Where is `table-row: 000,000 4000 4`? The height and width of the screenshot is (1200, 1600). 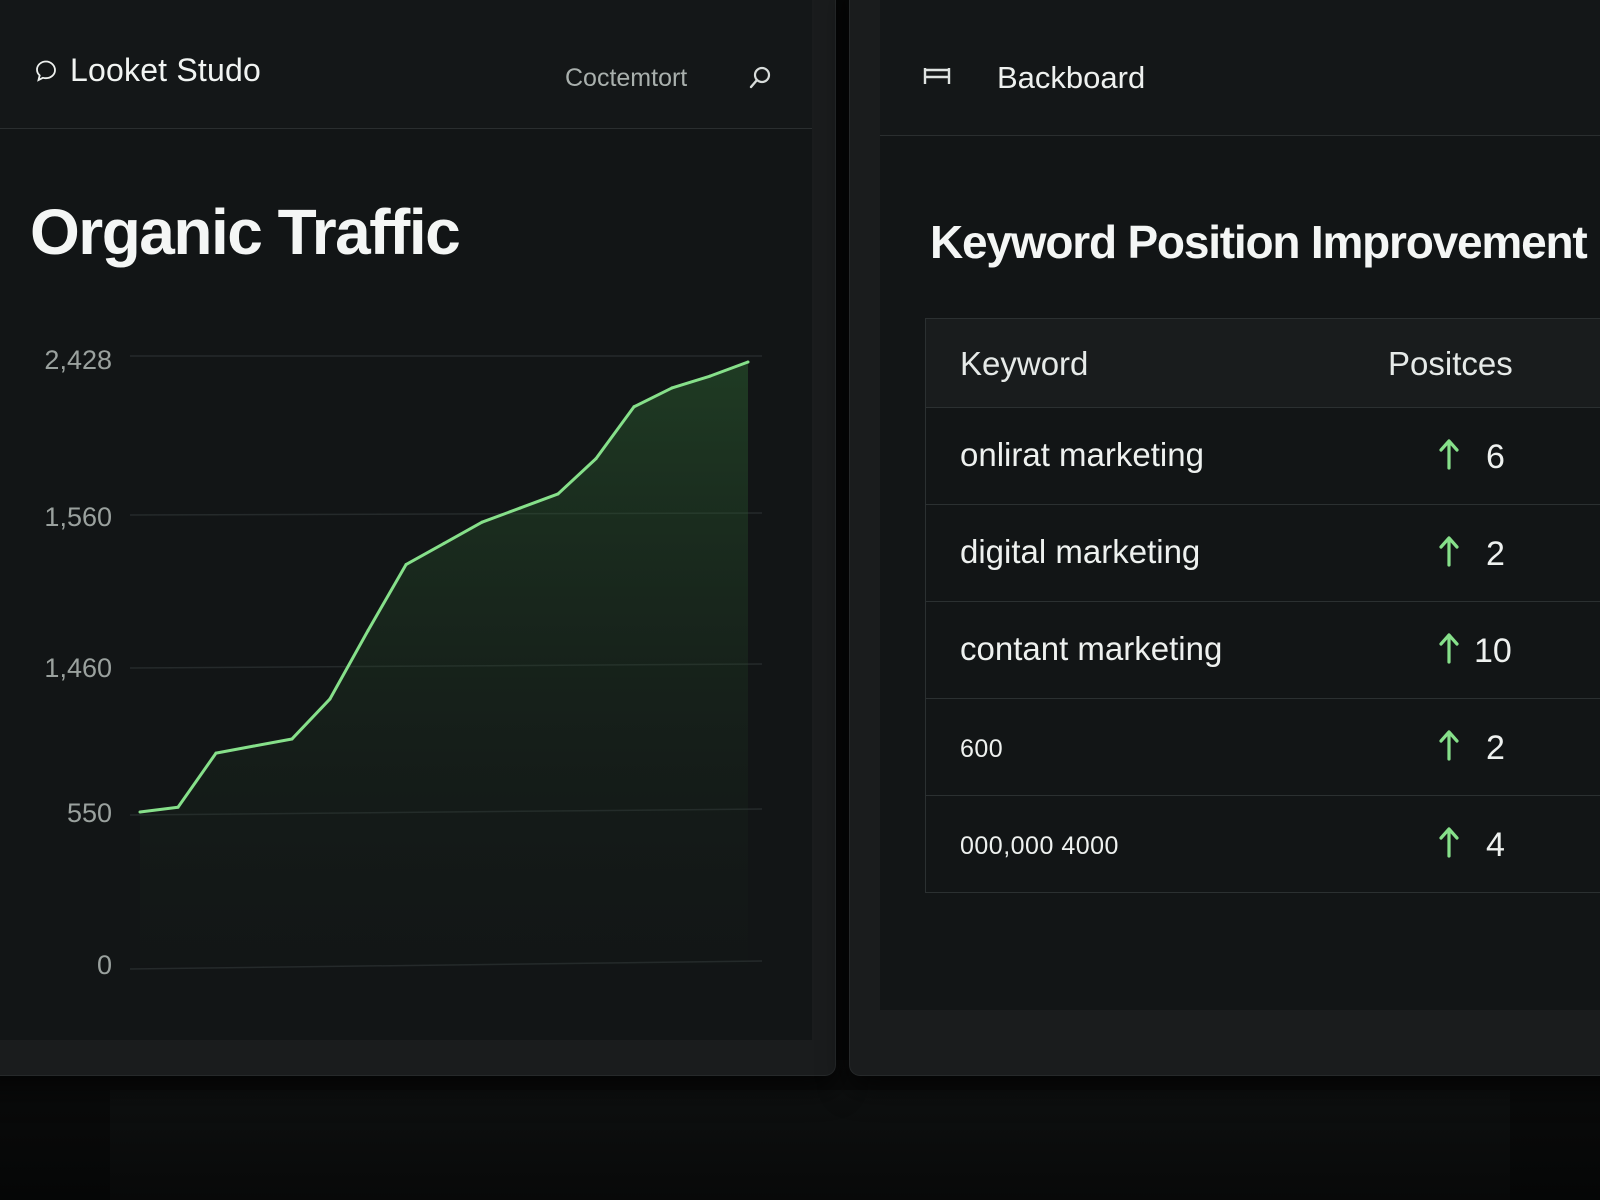
table-row: 000,000 4000 4 is located at coordinates (1263, 844).